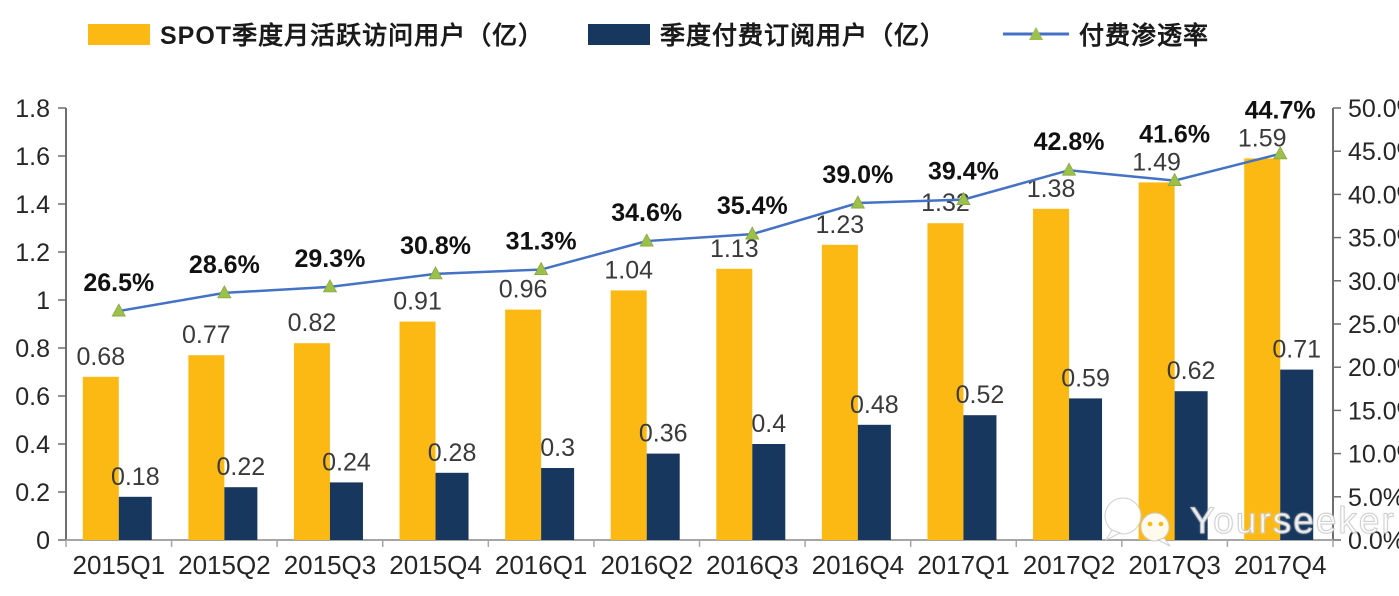 The height and width of the screenshot is (596, 1399). Describe the element at coordinates (32, 397) in the screenshot. I see `left-axis-tick-label: 0.6` at that location.